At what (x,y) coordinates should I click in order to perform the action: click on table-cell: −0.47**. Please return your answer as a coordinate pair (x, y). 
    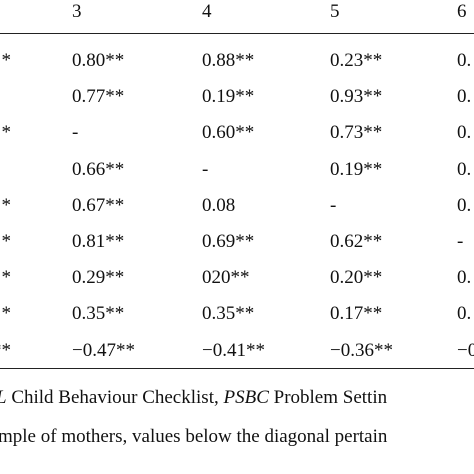
    Looking at the image, I should click on (103, 350).